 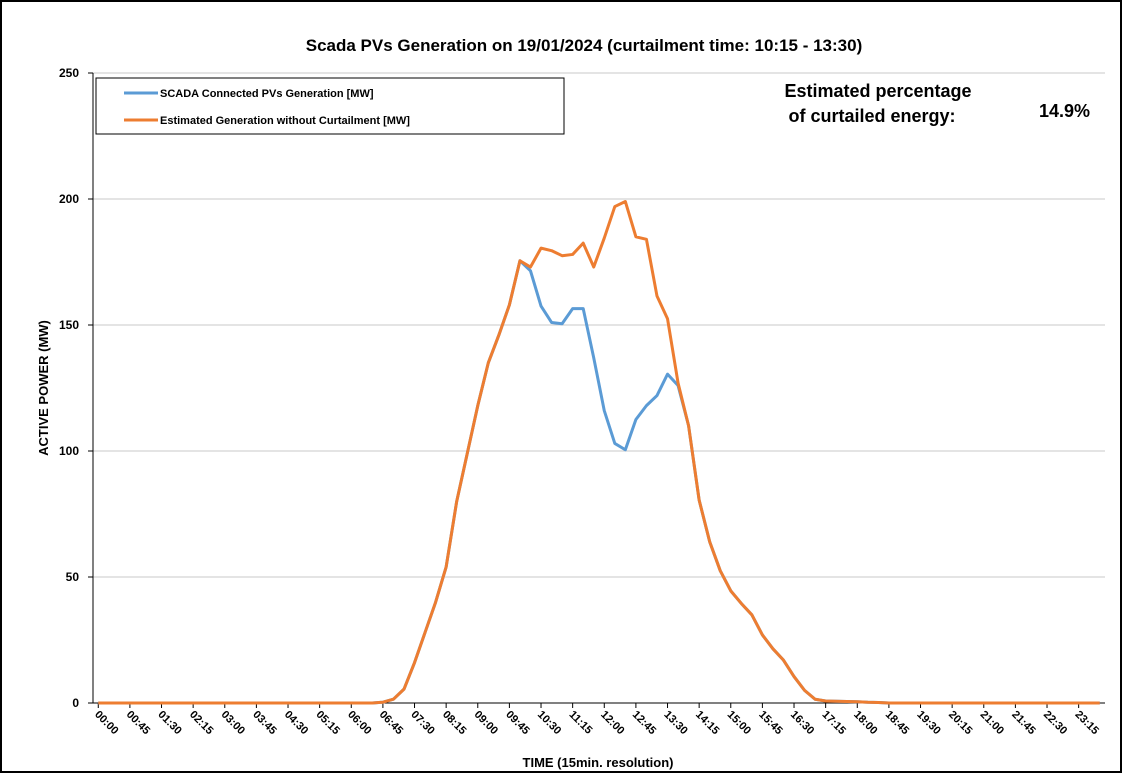 I want to click on y-axis-label: ACTIVE POWER (MW), so click(x=43, y=388).